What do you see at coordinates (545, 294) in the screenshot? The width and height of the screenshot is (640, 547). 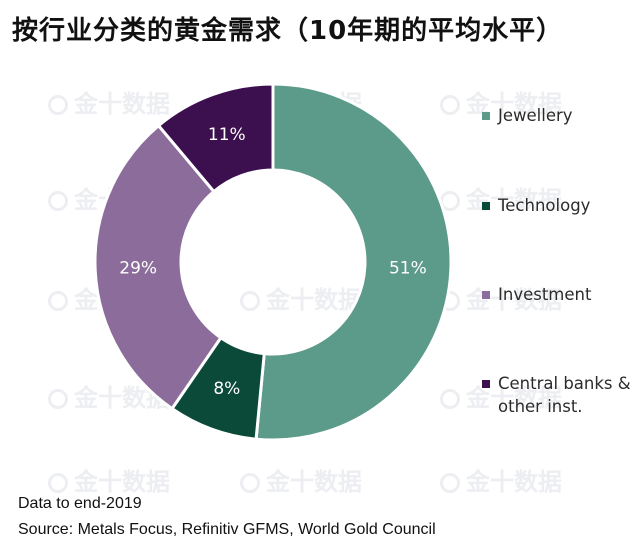 I see `legend-label: Investment` at bounding box center [545, 294].